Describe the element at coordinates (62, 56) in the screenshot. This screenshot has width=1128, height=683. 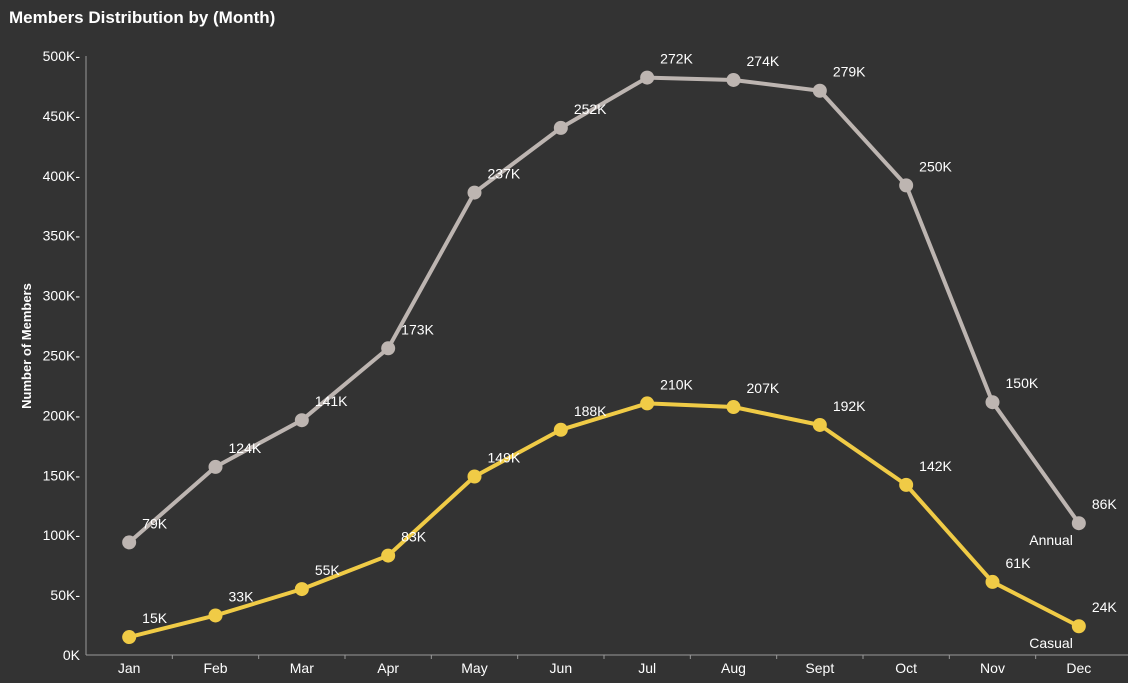
I see `y-tick-label: 500K-` at that location.